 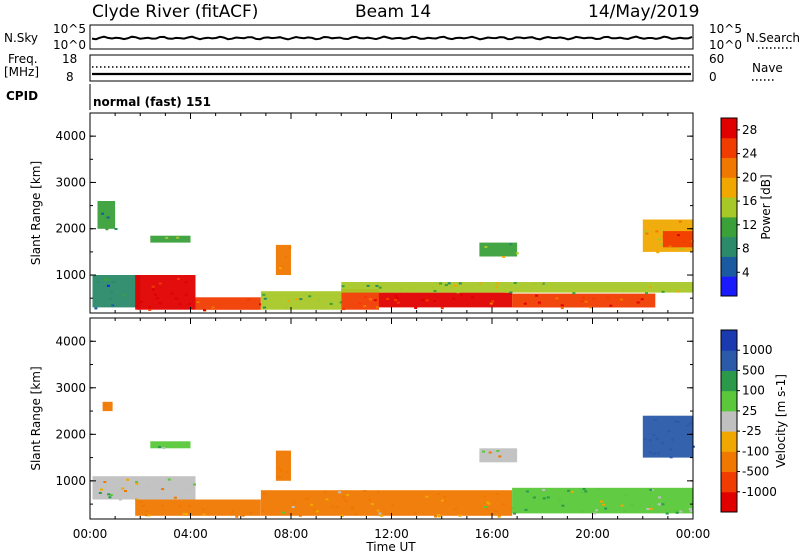 What do you see at coordinates (69, 59) in the screenshot?
I see `freq-tick-top: 18` at bounding box center [69, 59].